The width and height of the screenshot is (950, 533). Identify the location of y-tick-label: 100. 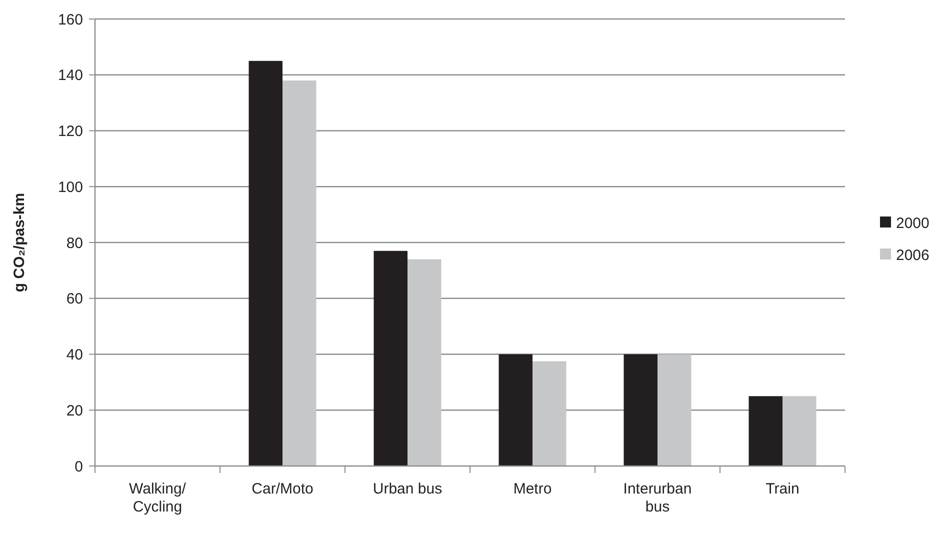
(70, 187).